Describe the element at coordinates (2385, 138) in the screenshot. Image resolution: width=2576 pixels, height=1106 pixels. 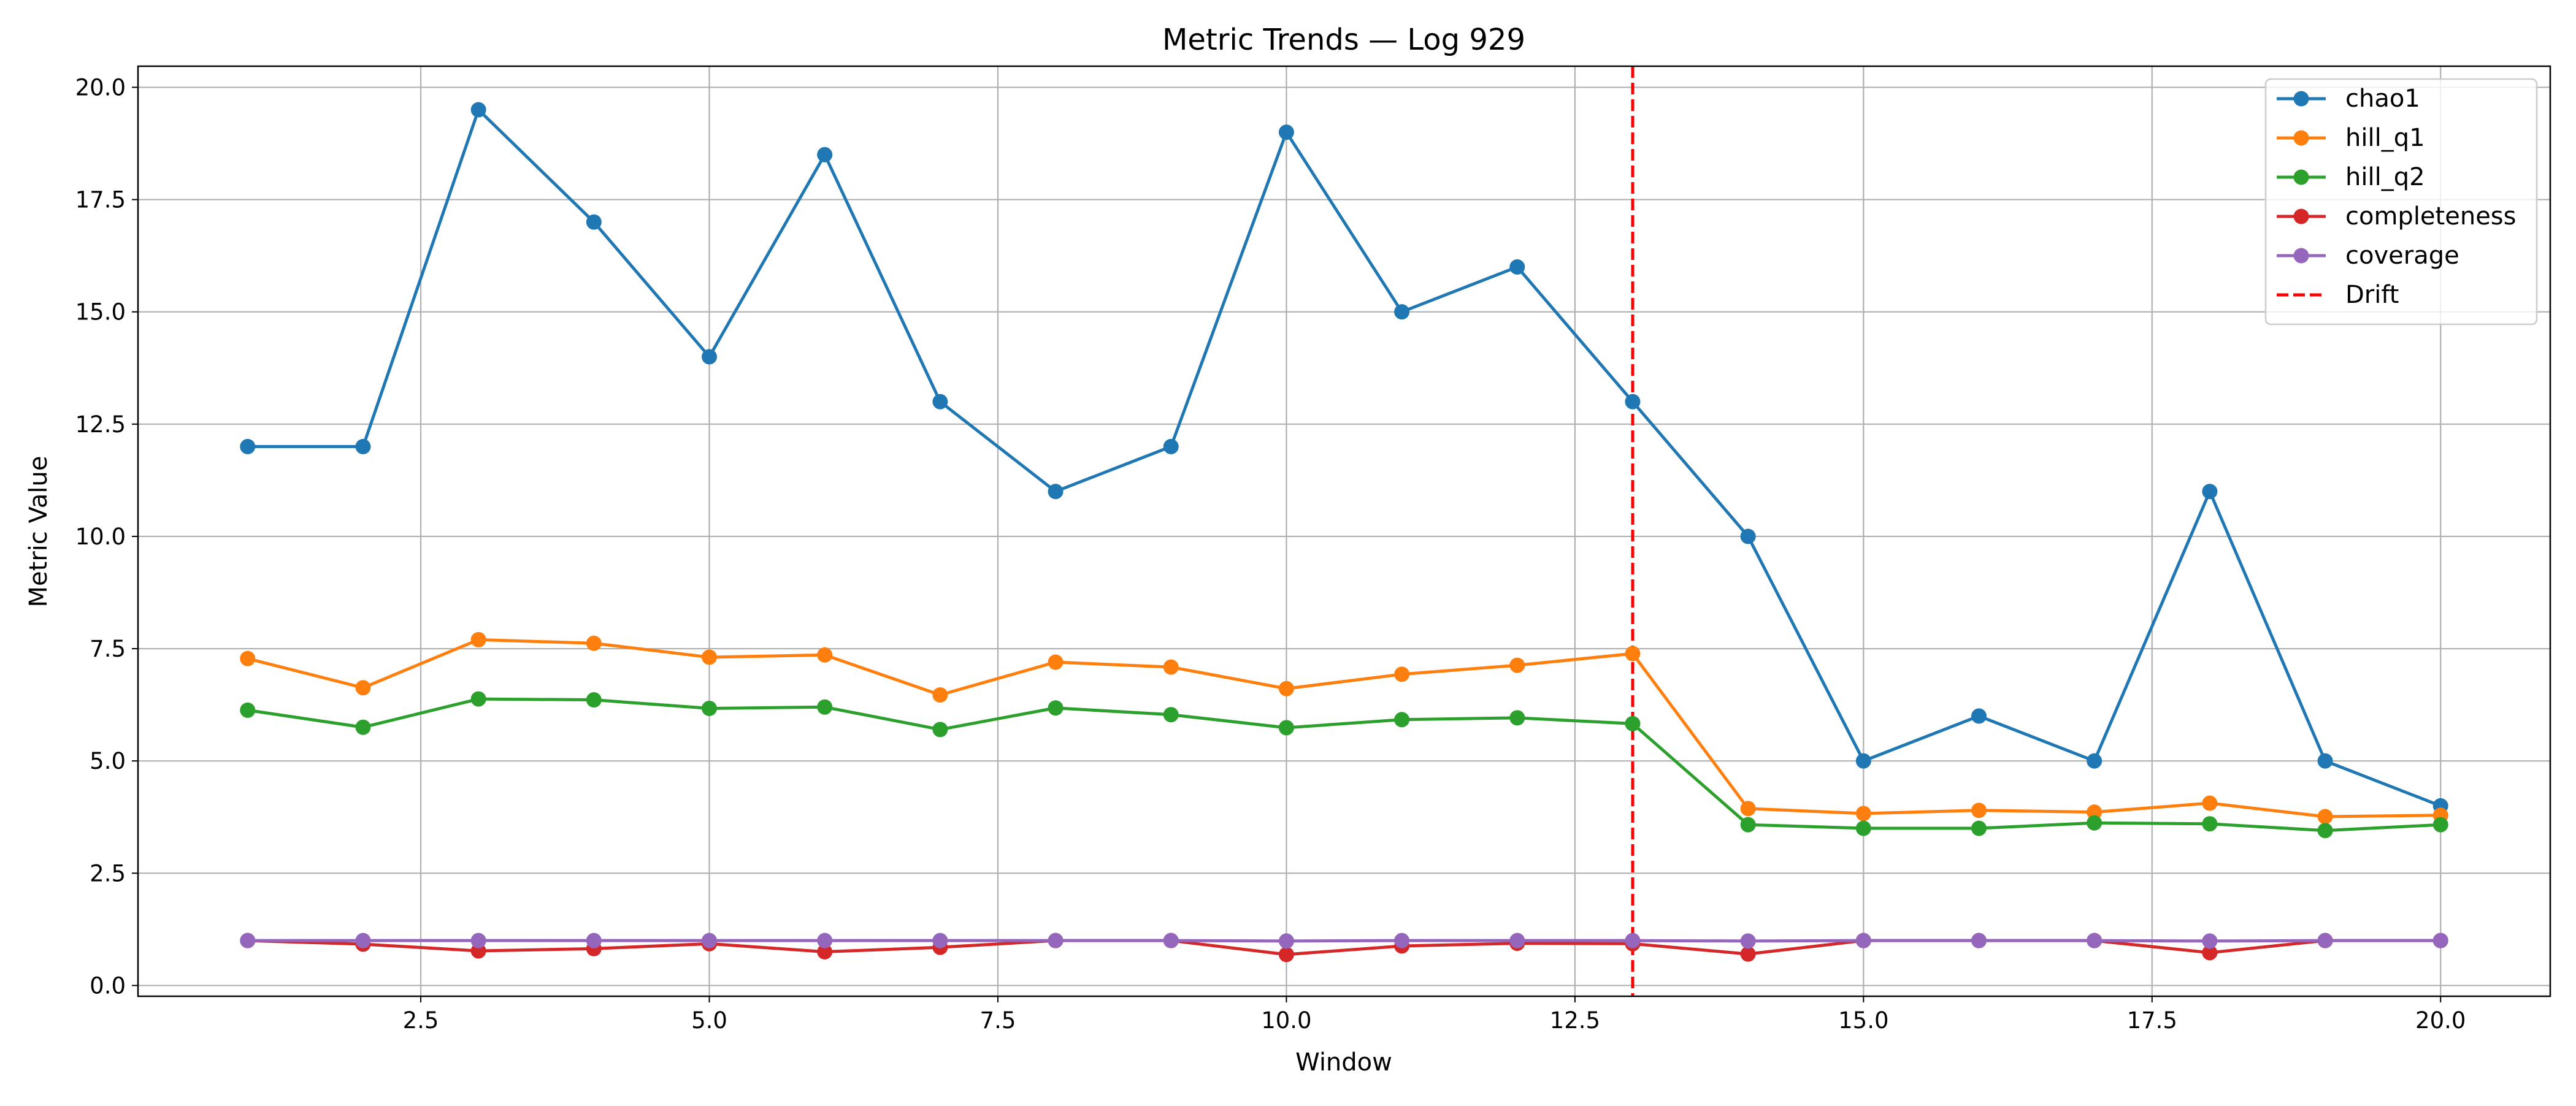
I see `legend-label: hill_q1` at that location.